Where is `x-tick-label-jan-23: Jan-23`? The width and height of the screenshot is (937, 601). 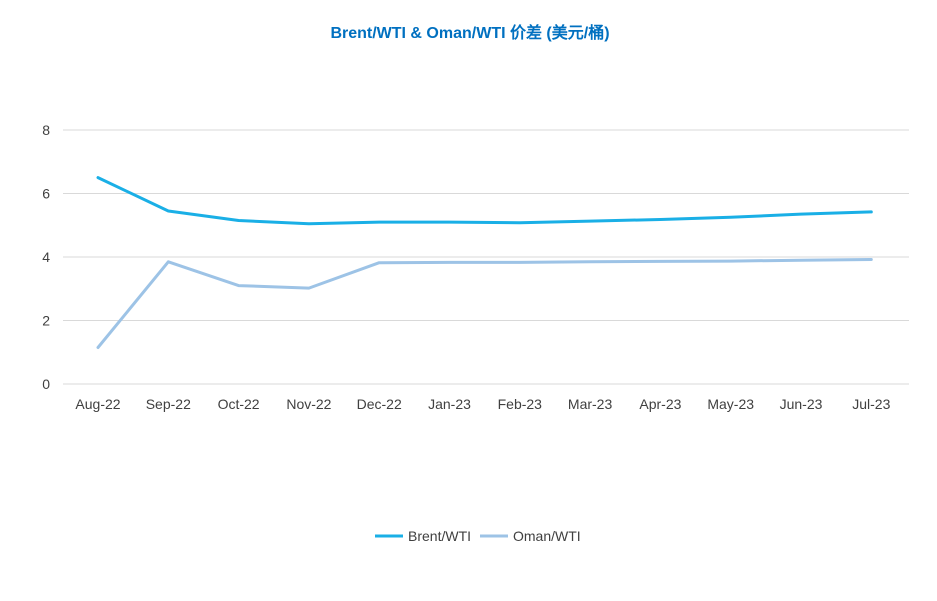
x-tick-label-jan-23: Jan-23 is located at coordinates (449, 404).